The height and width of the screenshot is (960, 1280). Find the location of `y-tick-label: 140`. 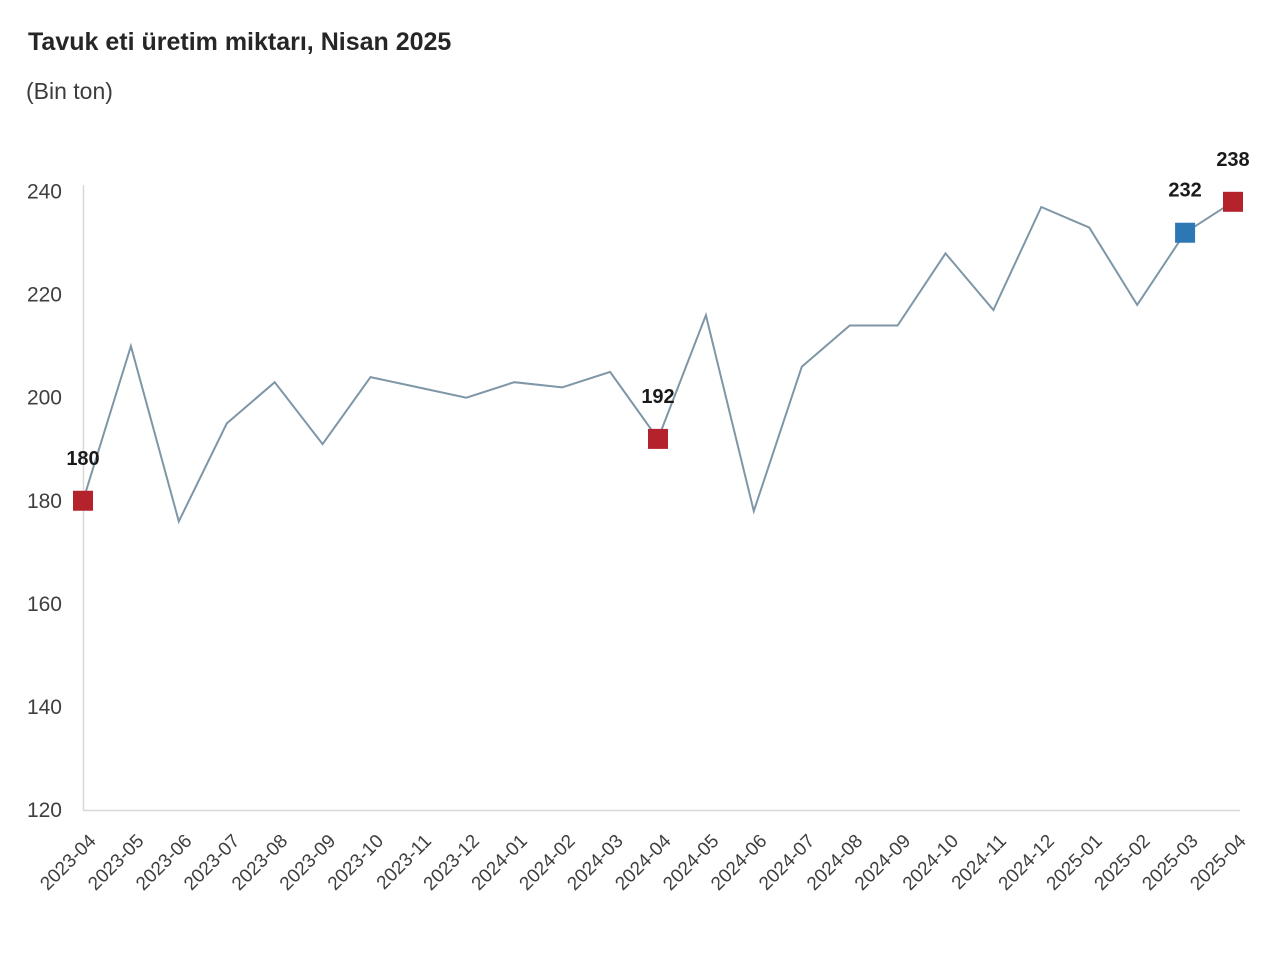

y-tick-label: 140 is located at coordinates (44, 707).